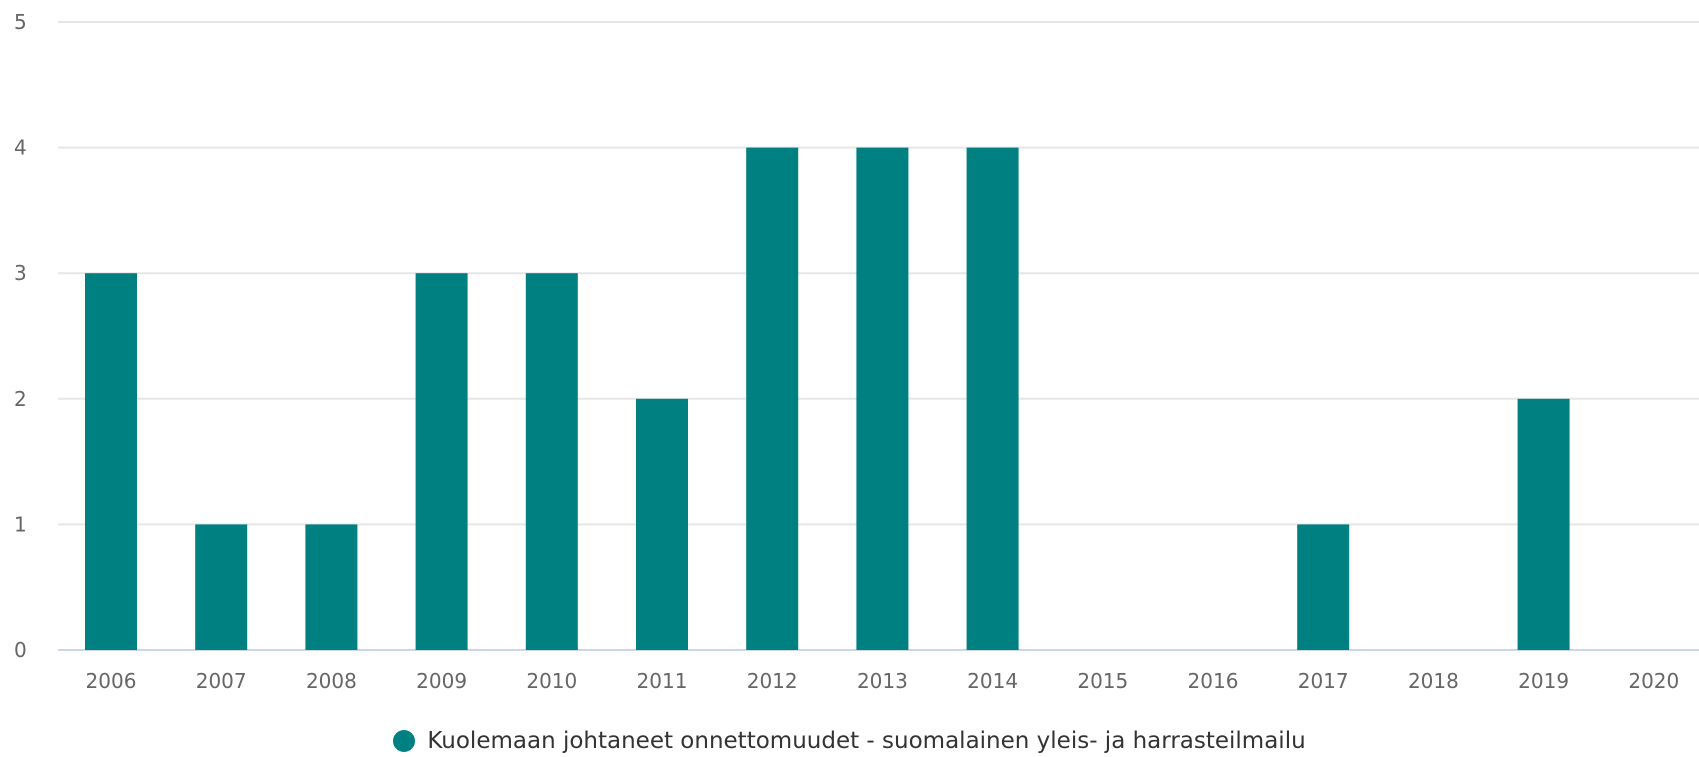  What do you see at coordinates (20, 273) in the screenshot?
I see `y-tick-label: 3` at bounding box center [20, 273].